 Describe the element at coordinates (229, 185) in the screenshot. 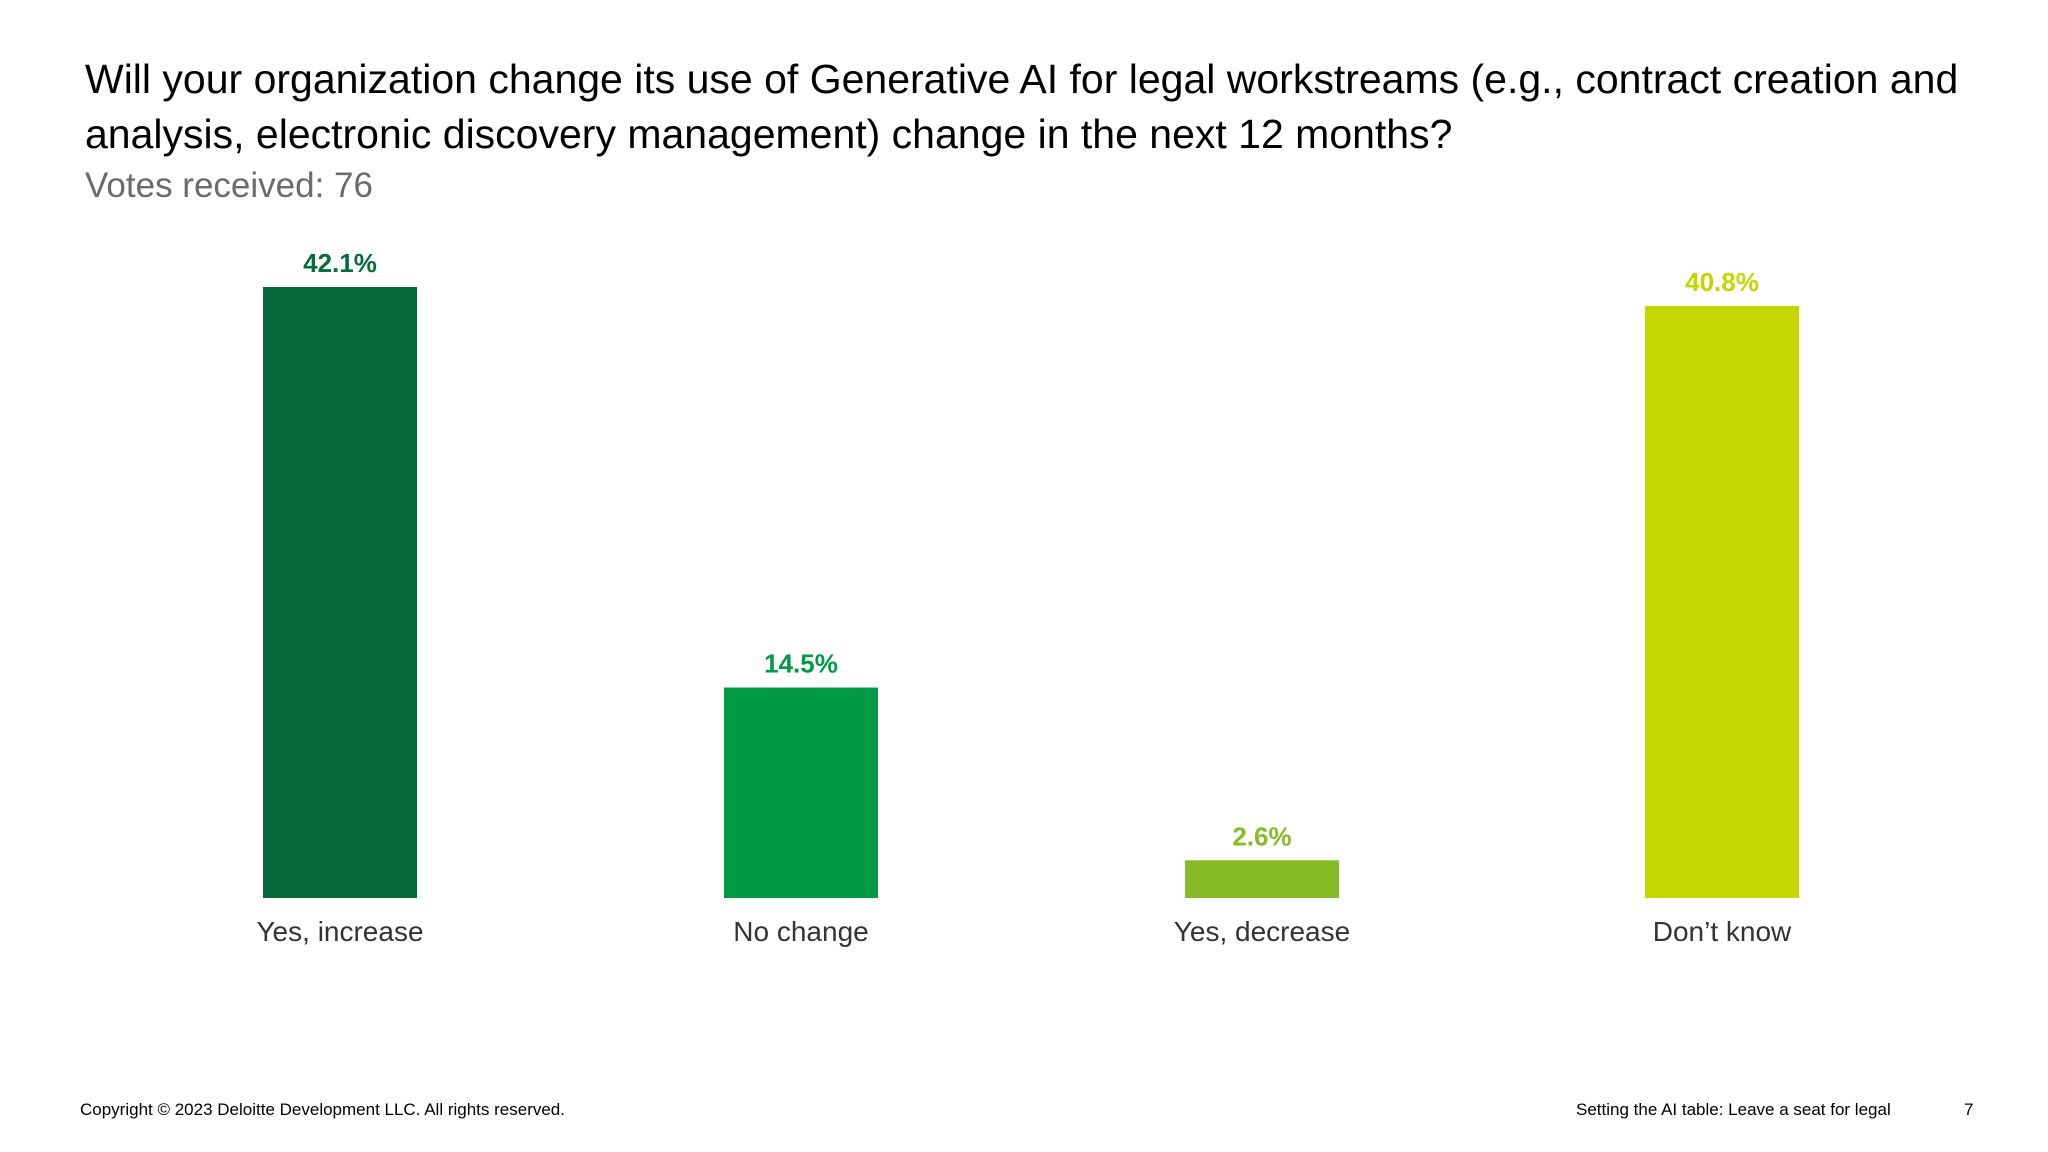

I see `votes-received: Votes received: 76` at that location.